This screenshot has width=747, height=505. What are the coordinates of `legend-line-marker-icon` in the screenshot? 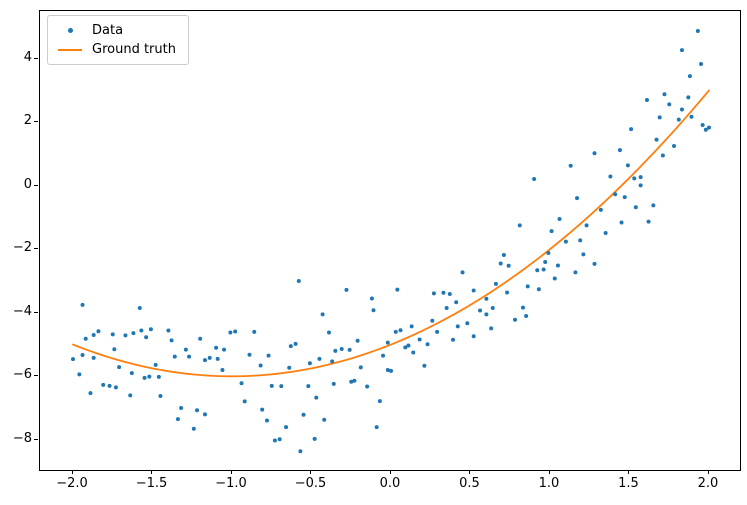 It's located at (70, 49).